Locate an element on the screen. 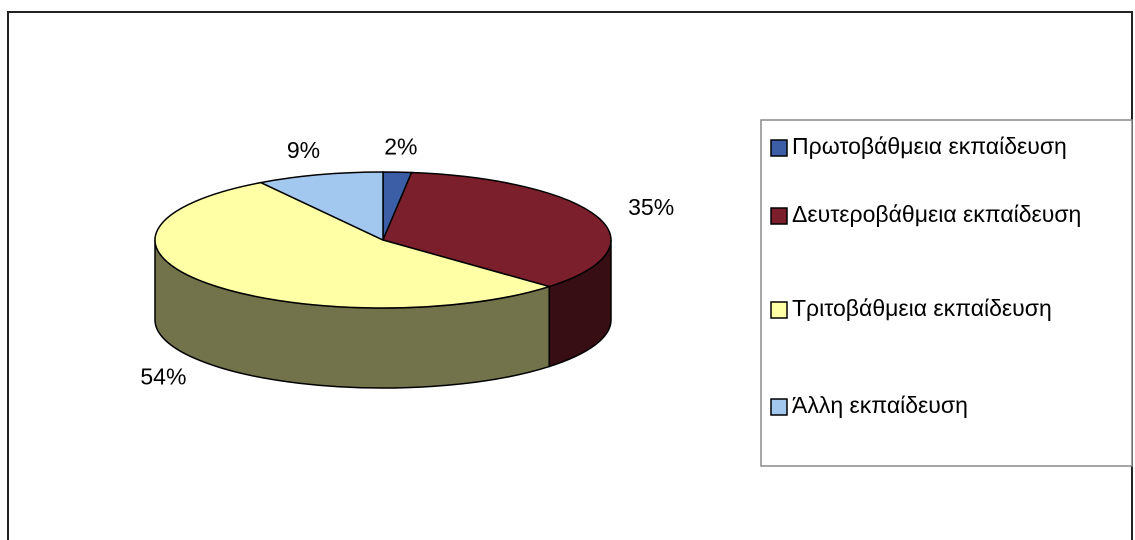 The width and height of the screenshot is (1135, 540). data-label: 2% is located at coordinates (400, 146).